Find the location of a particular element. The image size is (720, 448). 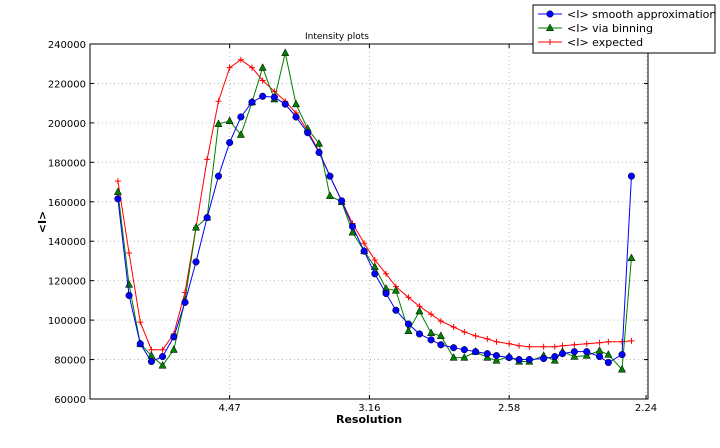

legend-label: <I> smooth approximation is located at coordinates (641, 14).